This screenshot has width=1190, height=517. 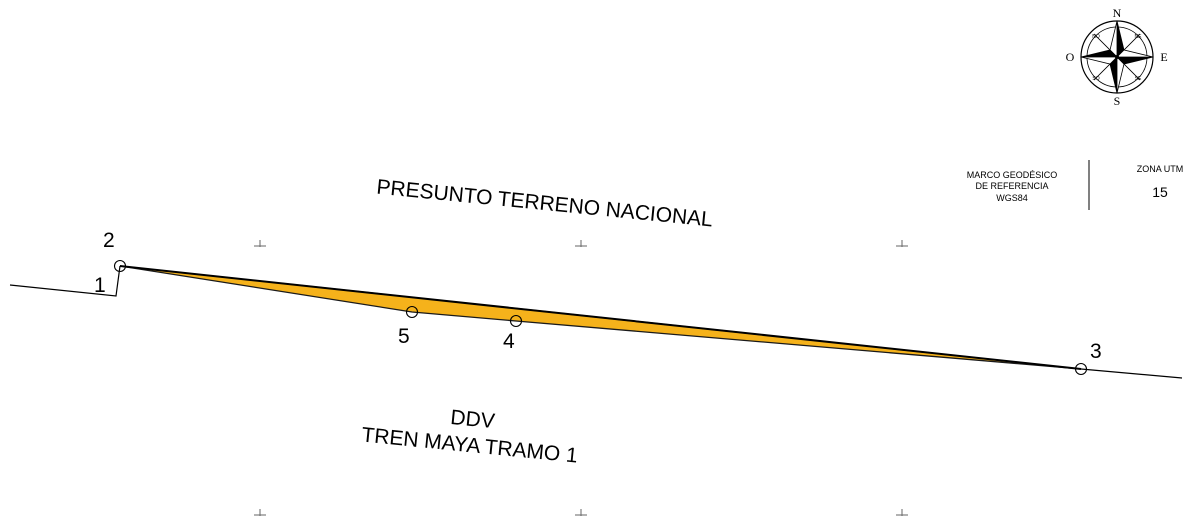 What do you see at coordinates (100, 285) in the screenshot?
I see `vertex-label-1: 1` at bounding box center [100, 285].